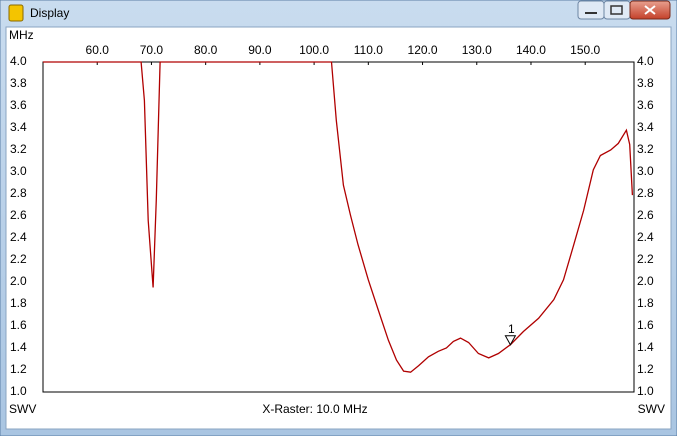  What do you see at coordinates (16, 13) in the screenshot?
I see `app-icon` at bounding box center [16, 13].